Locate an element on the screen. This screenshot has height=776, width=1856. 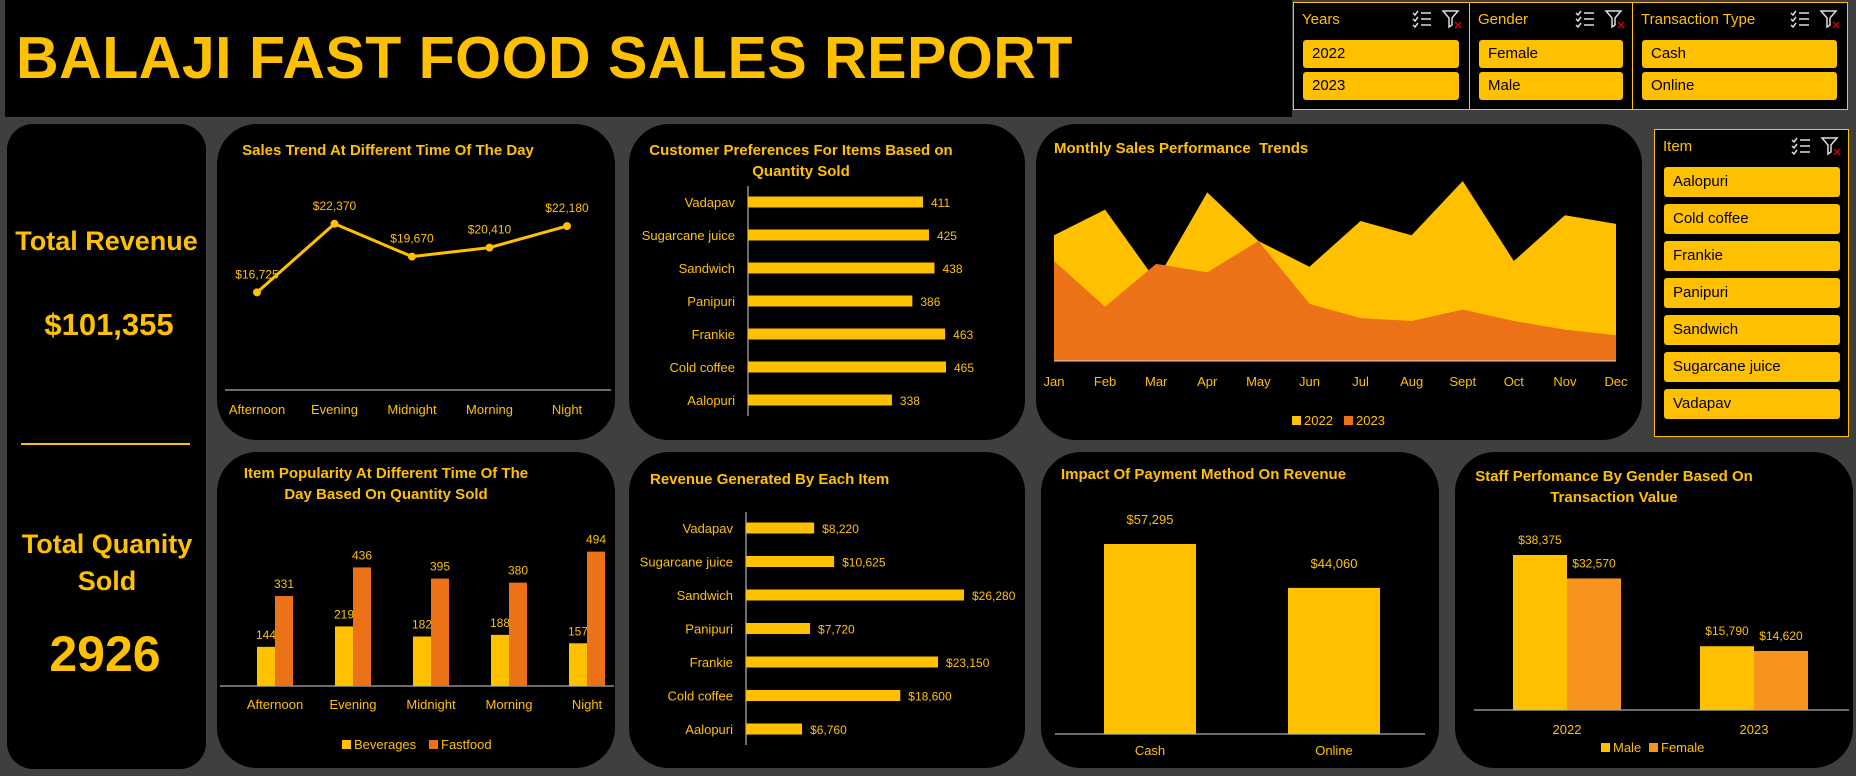
slicer-item-header: Item is located at coordinates (1678, 146).